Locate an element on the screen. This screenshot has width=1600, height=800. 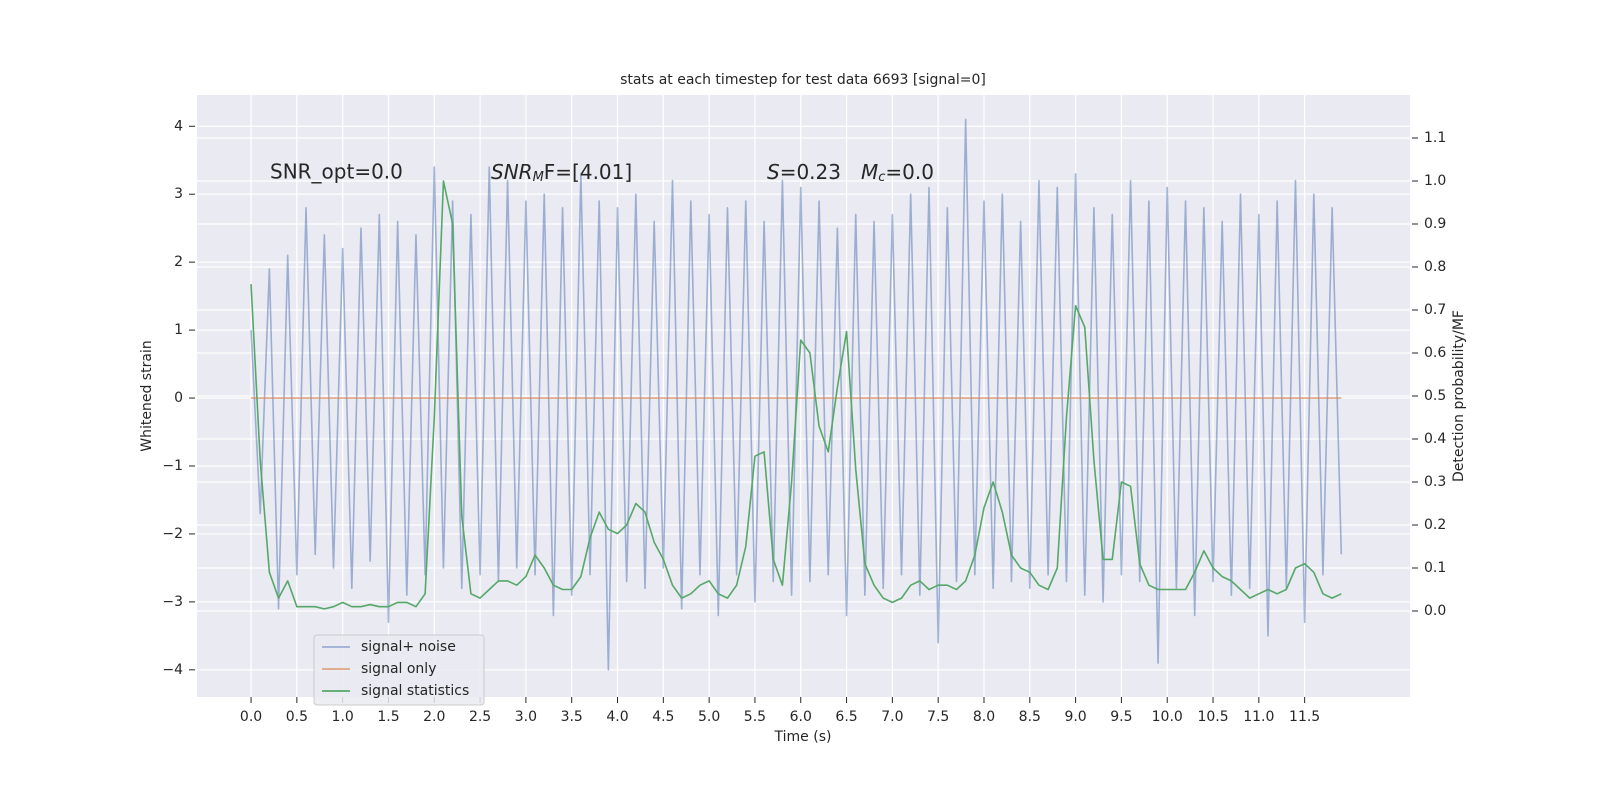
x-tick-label: 7.0 is located at coordinates (892, 717).